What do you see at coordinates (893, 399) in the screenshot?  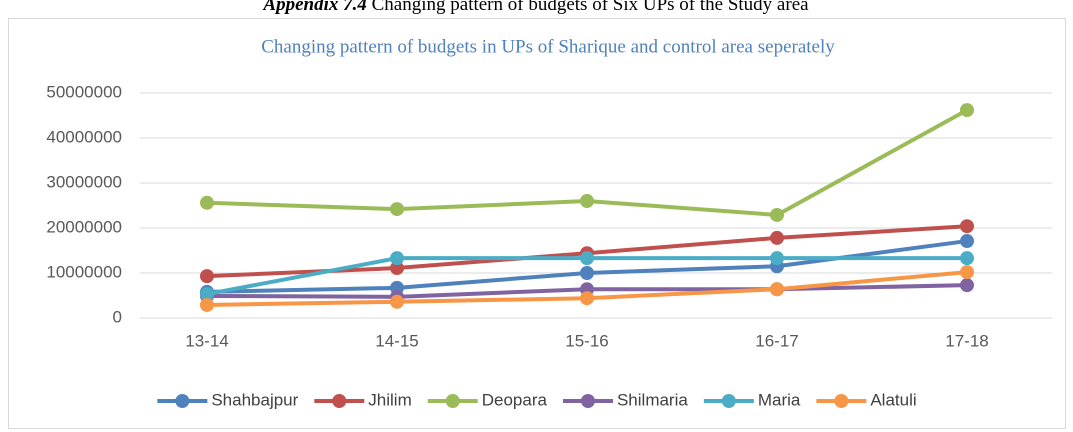 I see `legend-label: Alatuli` at bounding box center [893, 399].